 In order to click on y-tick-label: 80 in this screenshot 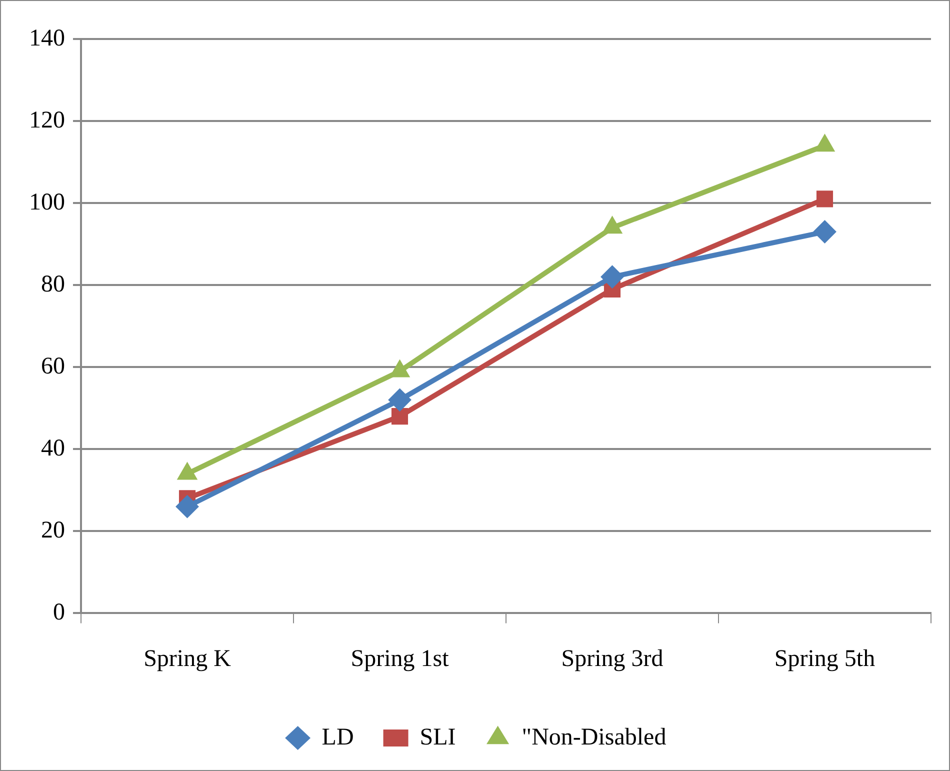, I will do `click(53, 284)`.